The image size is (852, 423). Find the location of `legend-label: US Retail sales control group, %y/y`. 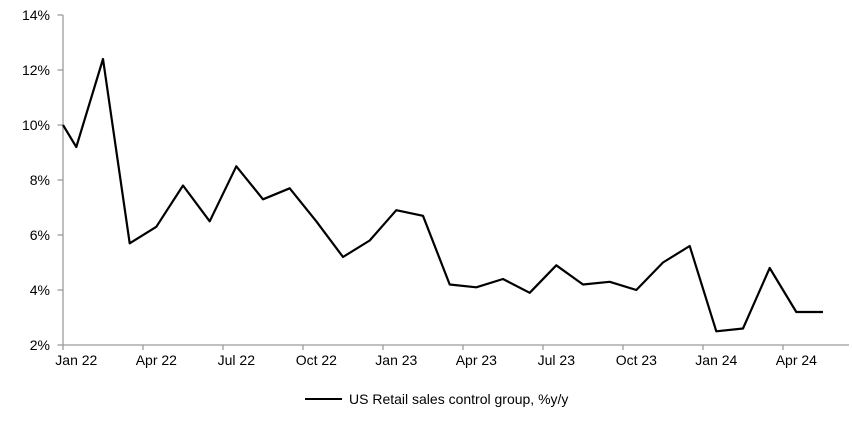

legend-label: US Retail sales control group, %y/y is located at coordinates (459, 399).